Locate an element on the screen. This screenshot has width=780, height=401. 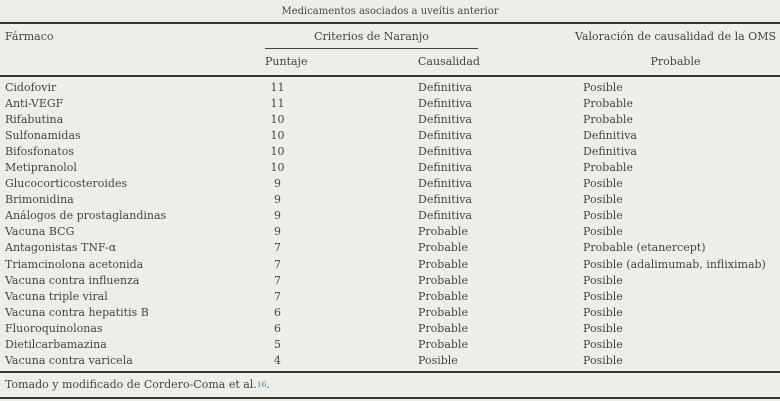
cell-farmaco: Vacuna contra varicela is located at coordinates (69, 361).